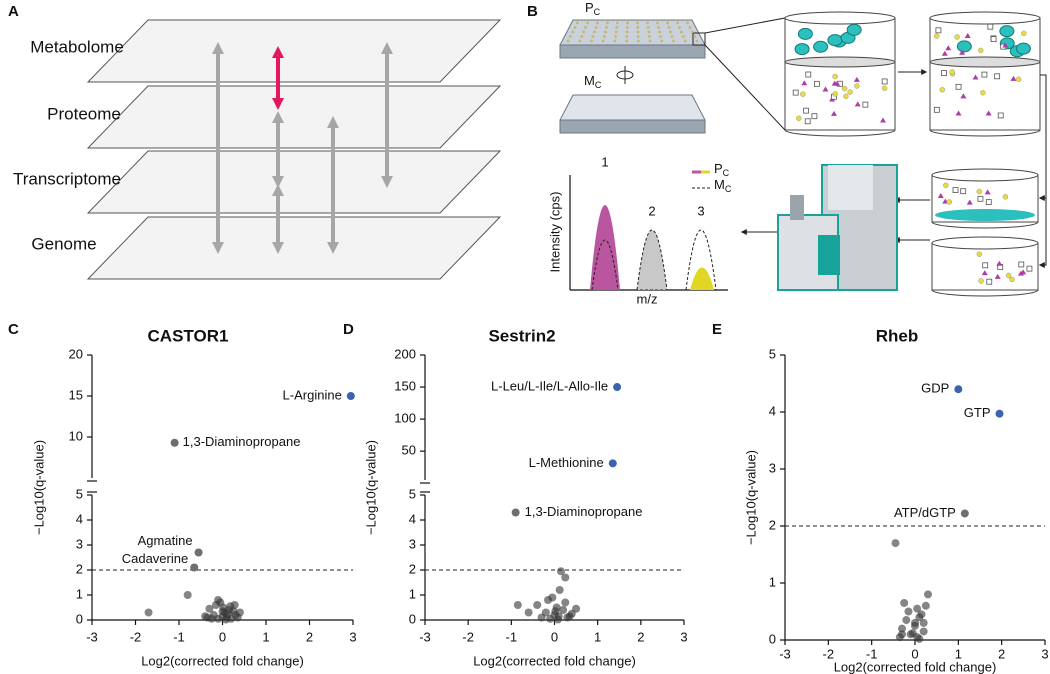 This screenshot has width=1050, height=674. What do you see at coordinates (745, 87) in the screenshot?
I see `zoom-line` at bounding box center [745, 87].